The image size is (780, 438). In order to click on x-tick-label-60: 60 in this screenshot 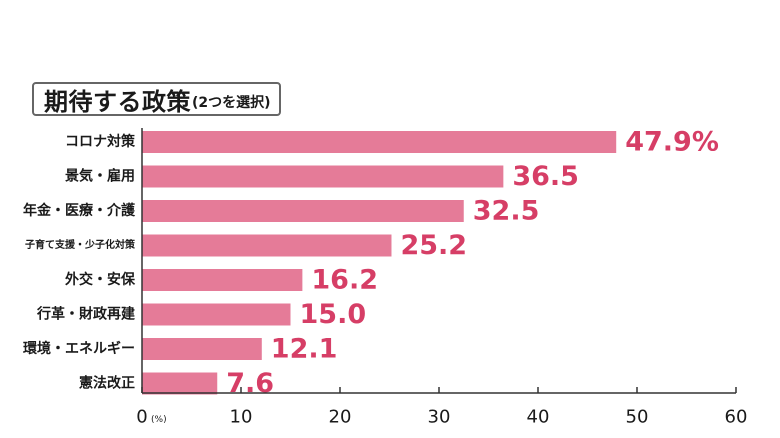, I will do `click(736, 417)`.